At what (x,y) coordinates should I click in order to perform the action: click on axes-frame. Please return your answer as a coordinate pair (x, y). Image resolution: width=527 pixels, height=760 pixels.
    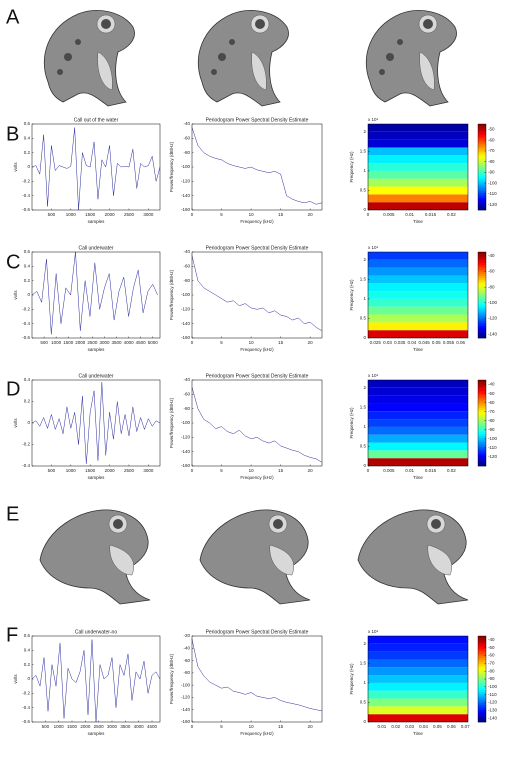
    Looking at the image, I should click on (418, 679).